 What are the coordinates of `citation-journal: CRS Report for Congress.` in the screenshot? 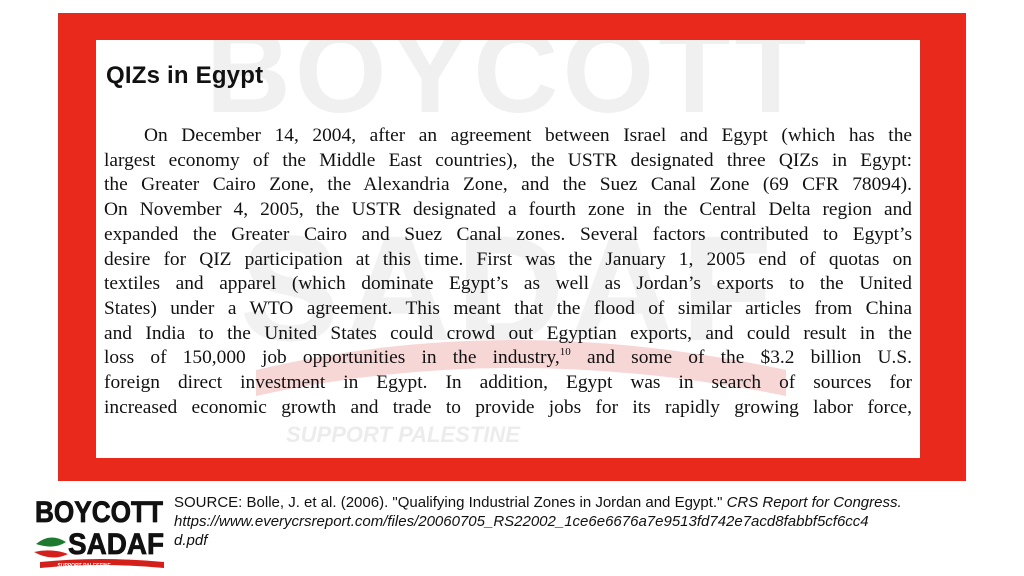 It's located at (814, 502).